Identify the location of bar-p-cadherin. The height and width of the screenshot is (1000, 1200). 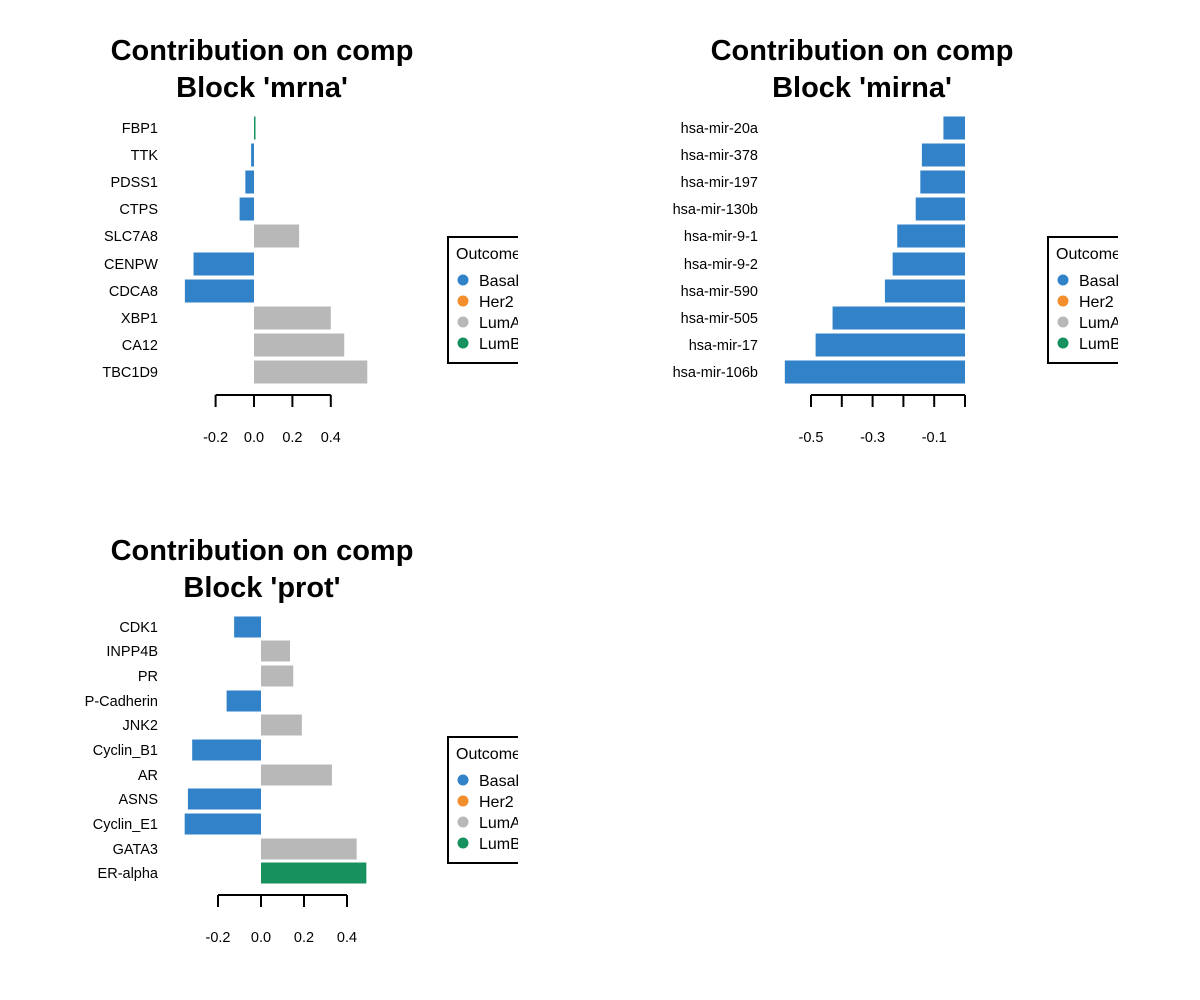
(243, 701).